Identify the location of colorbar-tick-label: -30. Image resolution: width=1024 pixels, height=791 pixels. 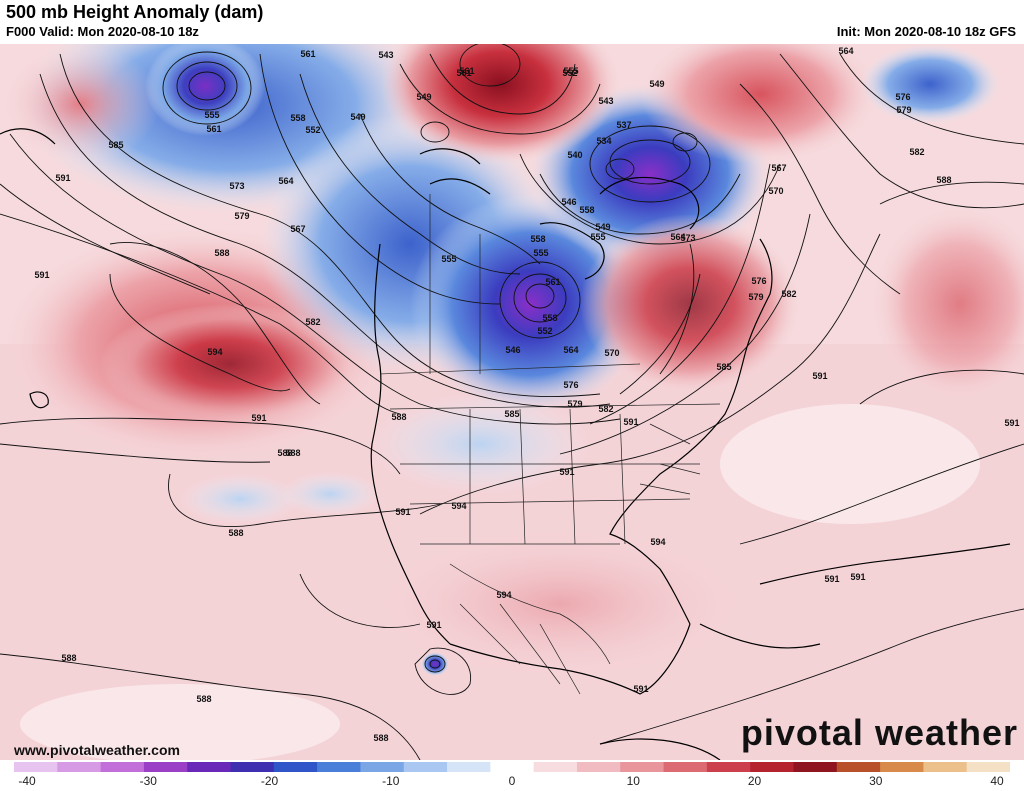
(148, 781).